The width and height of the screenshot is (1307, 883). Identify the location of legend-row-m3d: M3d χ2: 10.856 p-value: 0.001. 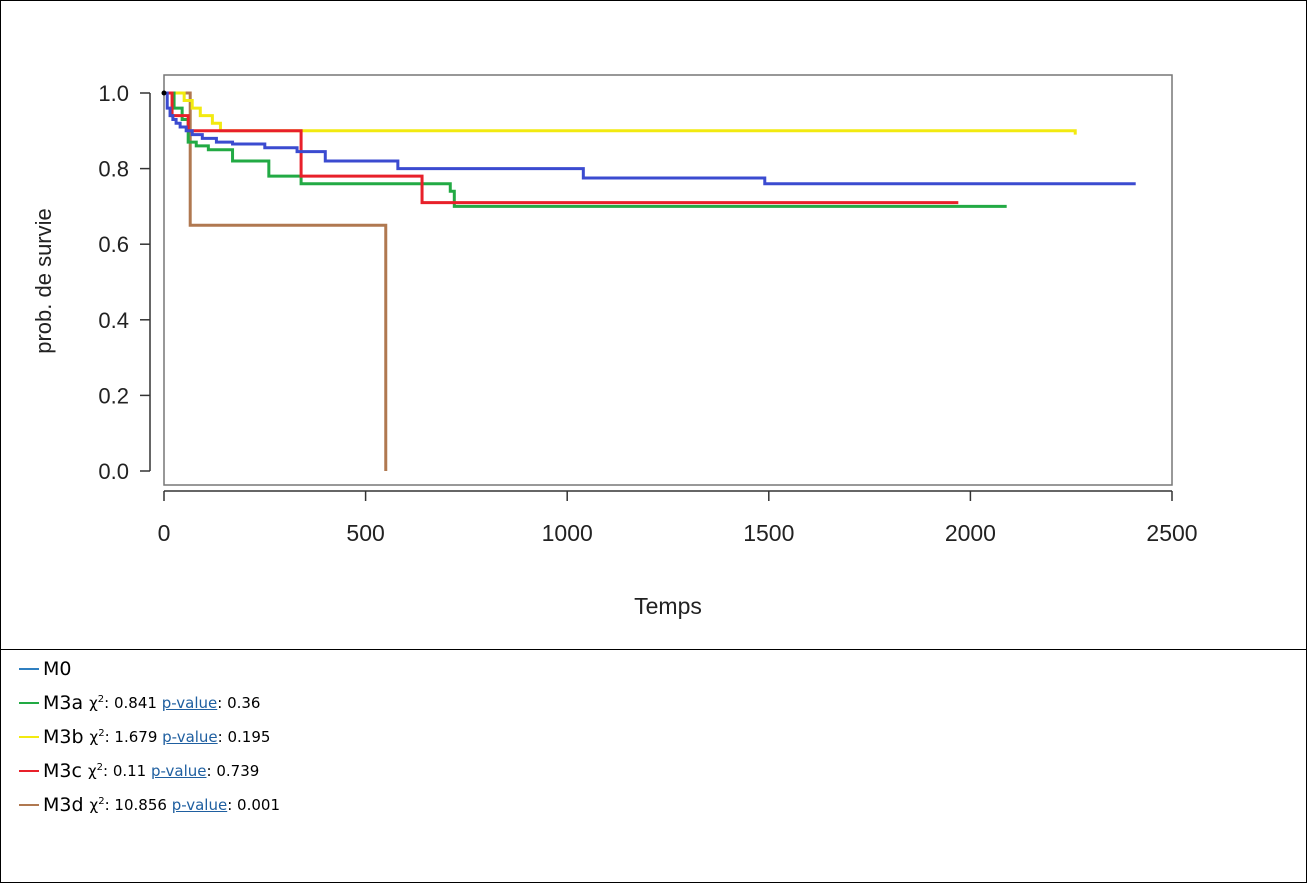
(149, 805).